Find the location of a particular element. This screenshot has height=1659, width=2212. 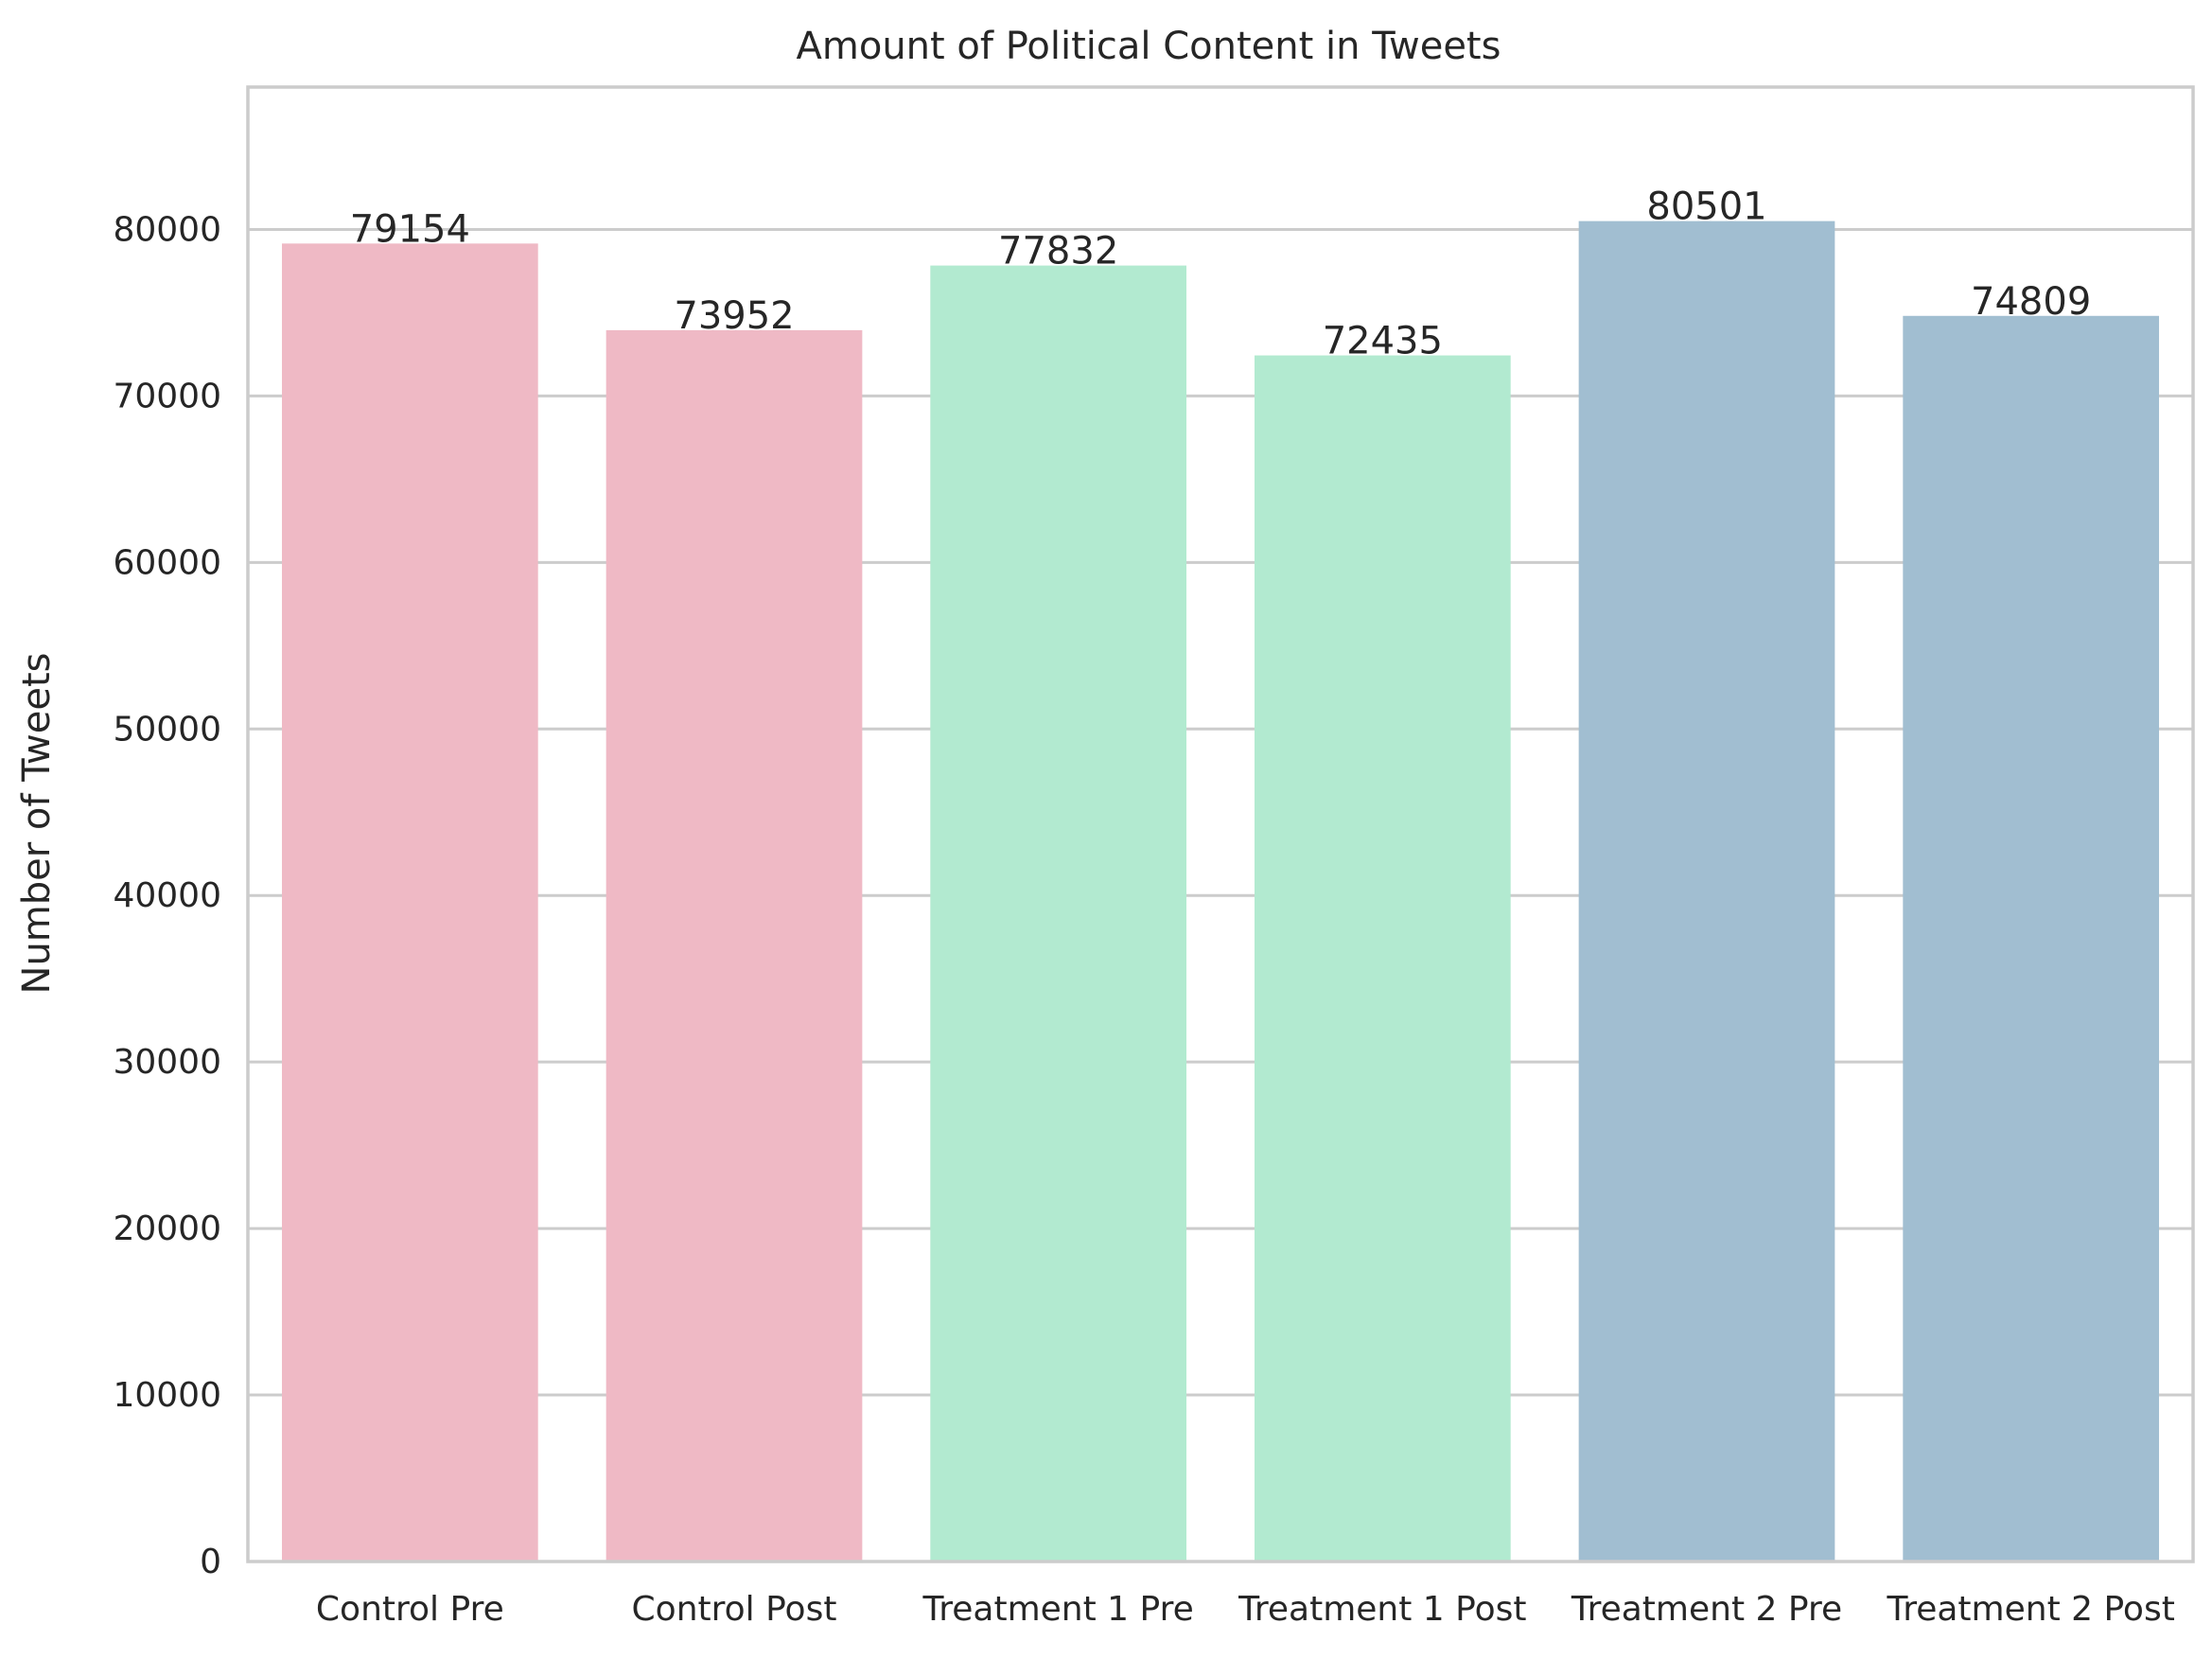

x-tick-label: Treatment 1 Post is located at coordinates (1382, 1610).